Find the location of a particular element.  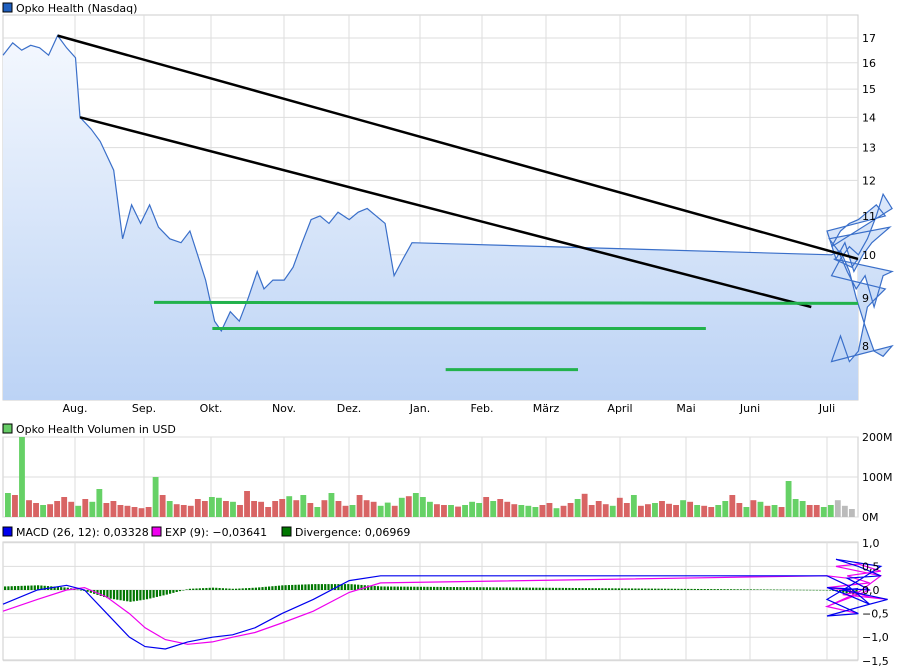

price-legend: Opko Health (Nasdaq) is located at coordinates (69, 8).